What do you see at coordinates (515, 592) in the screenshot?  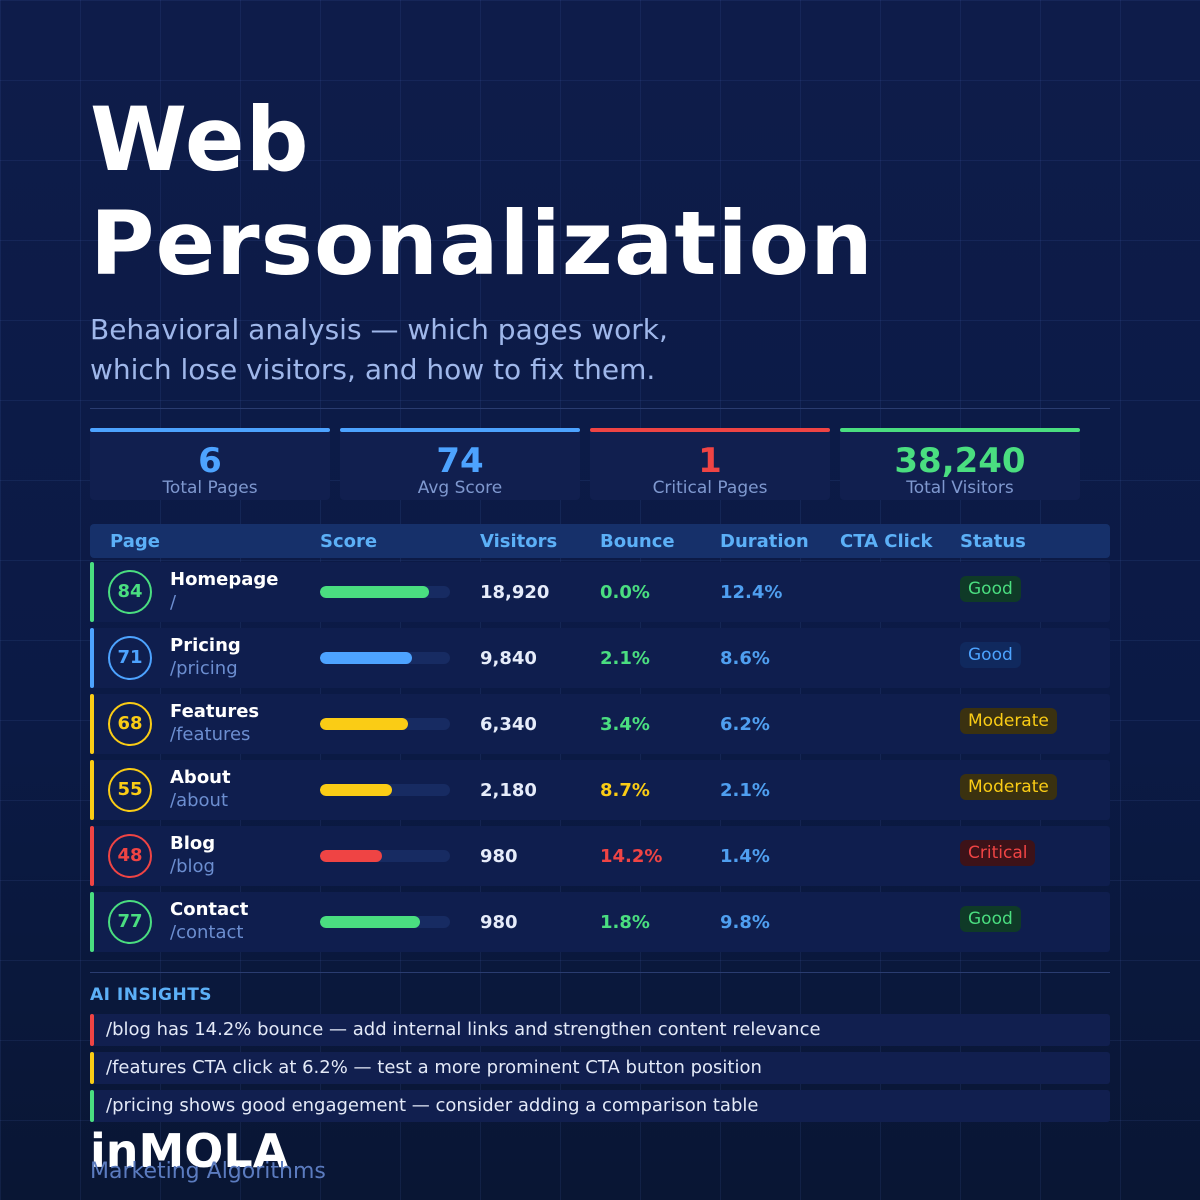 I see `visitors-count: 18,920` at bounding box center [515, 592].